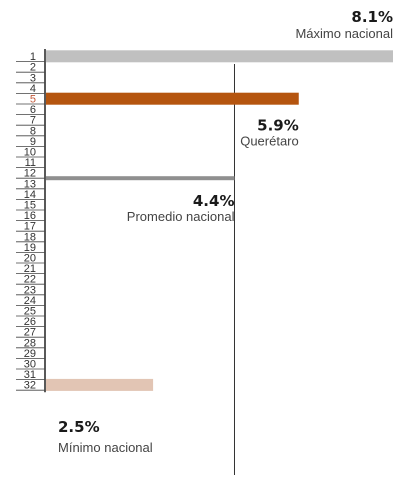 The height and width of the screenshot is (479, 400). What do you see at coordinates (79, 427) in the screenshot?
I see `value-label-32: 2.5%` at bounding box center [79, 427].